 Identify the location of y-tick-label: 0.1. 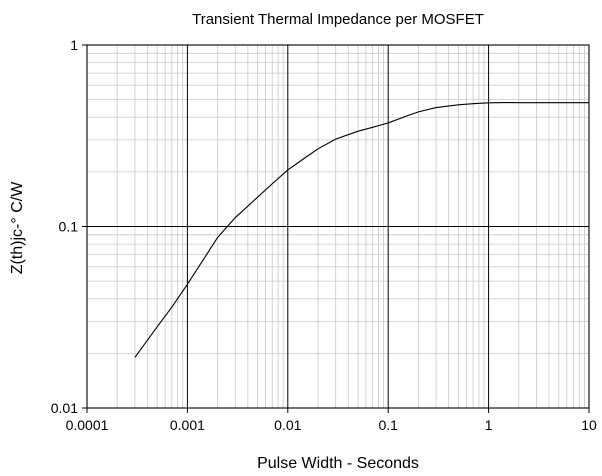
(69, 227).